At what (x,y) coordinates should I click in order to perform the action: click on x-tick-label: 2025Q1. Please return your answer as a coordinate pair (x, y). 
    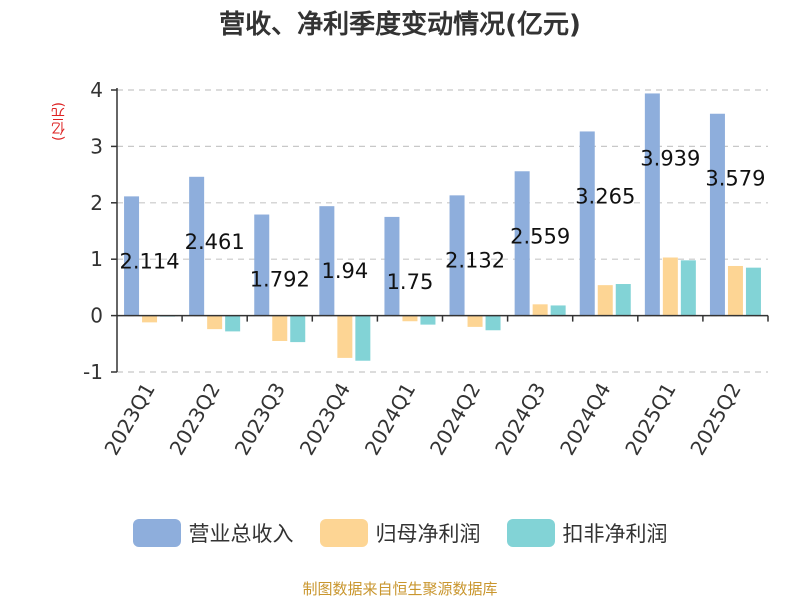
    Looking at the image, I should click on (650, 419).